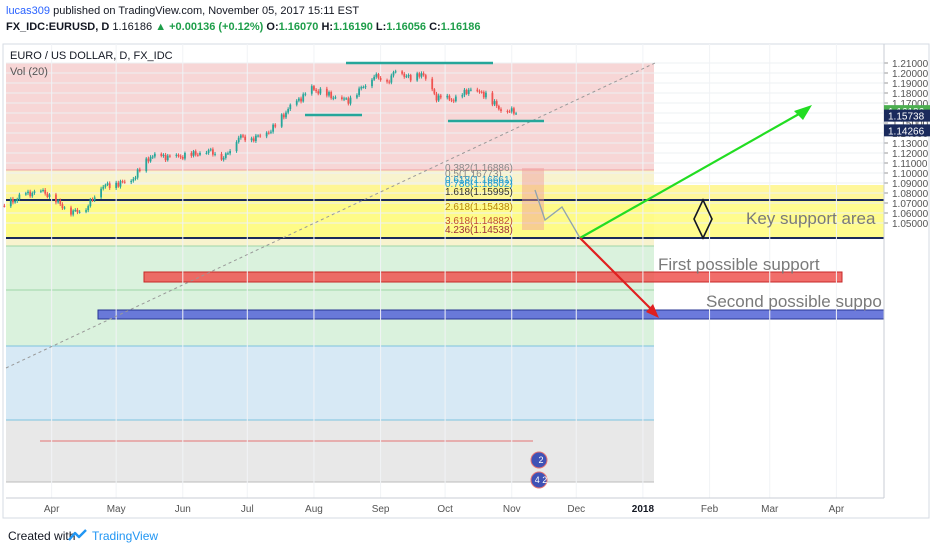 The height and width of the screenshot is (550, 932). Describe the element at coordinates (247, 509) in the screenshot. I see `x-tick-label: Jul` at that location.